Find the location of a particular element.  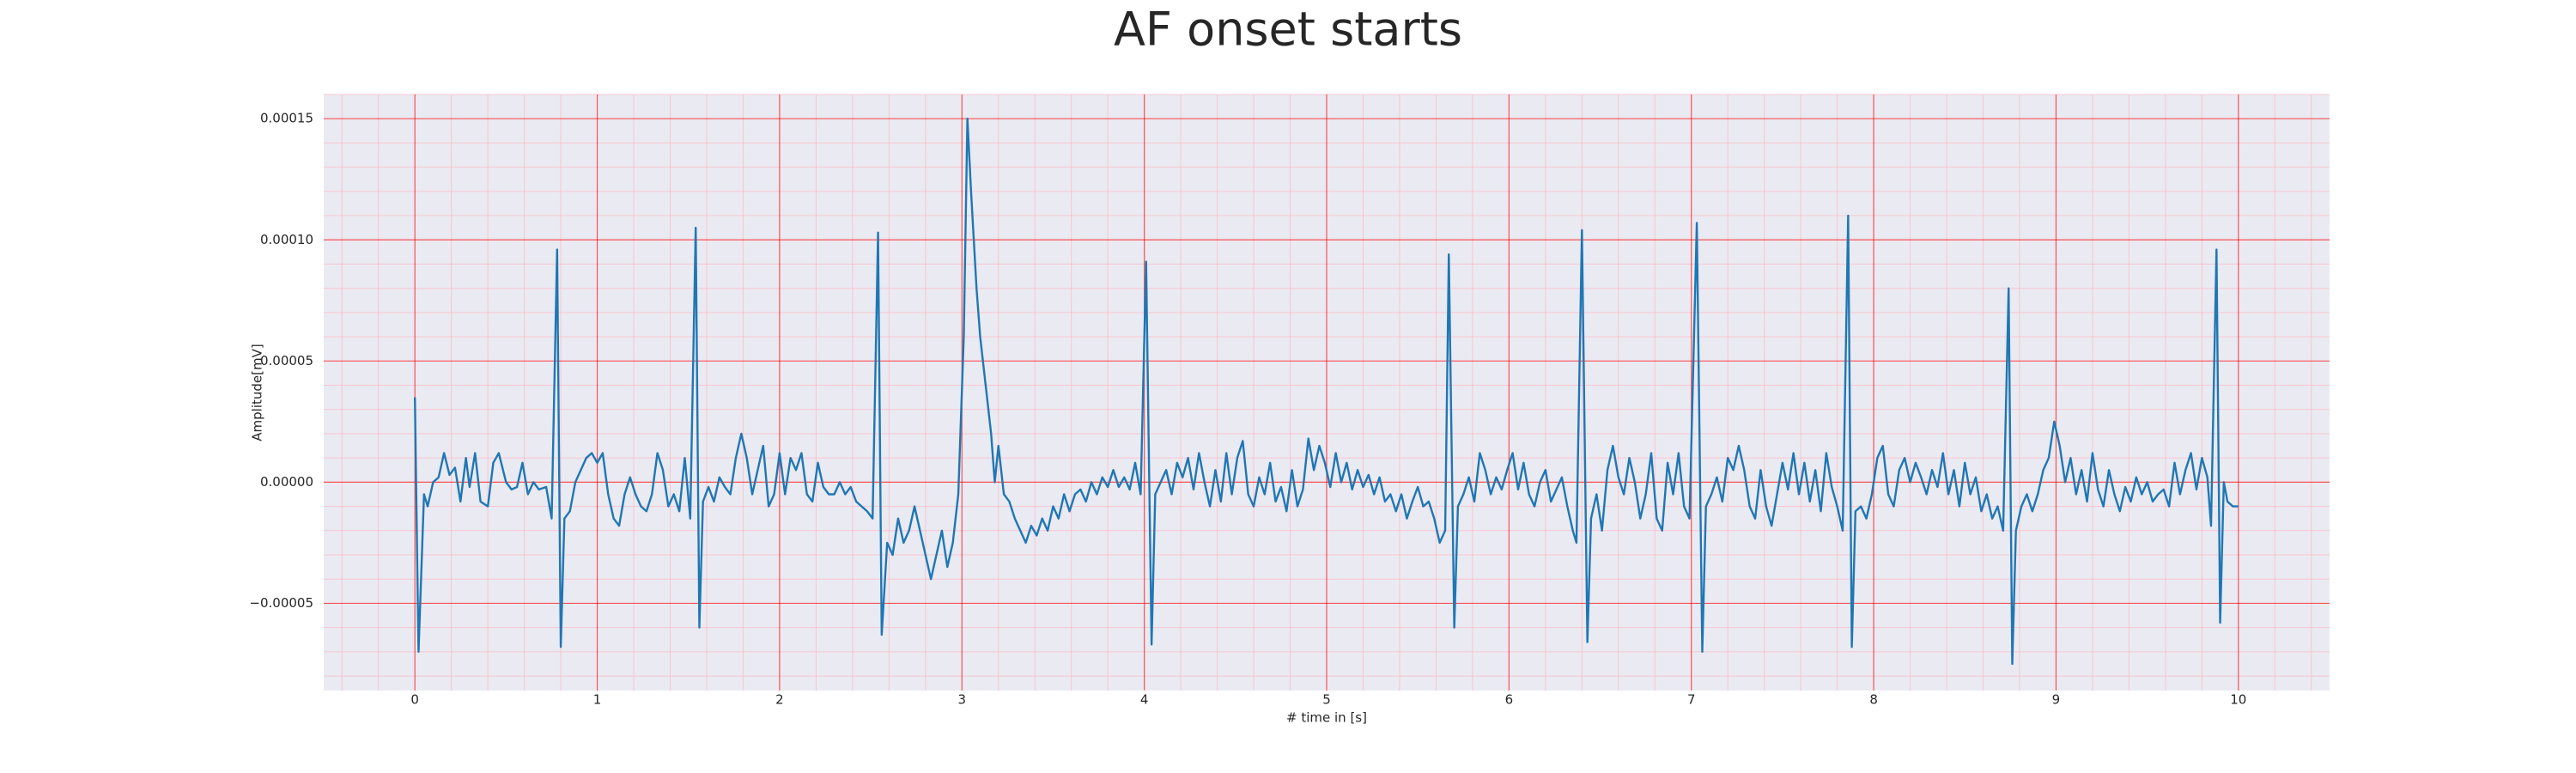

x-tick-label: 0 is located at coordinates (414, 700).